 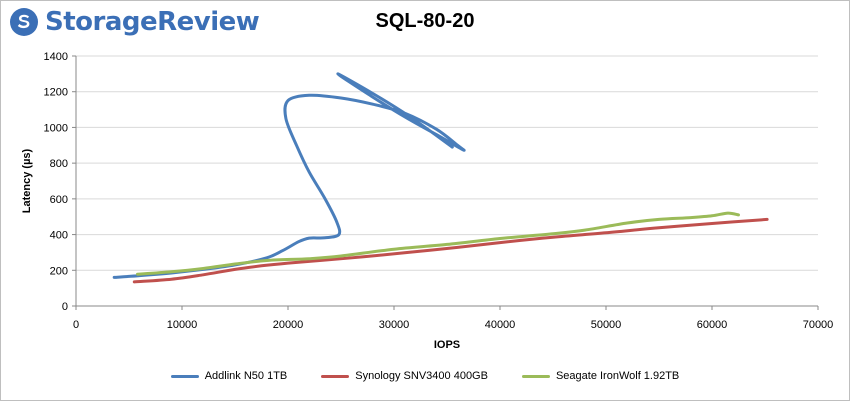 What do you see at coordinates (394, 325) in the screenshot?
I see `x-tick-label: 30000` at bounding box center [394, 325].